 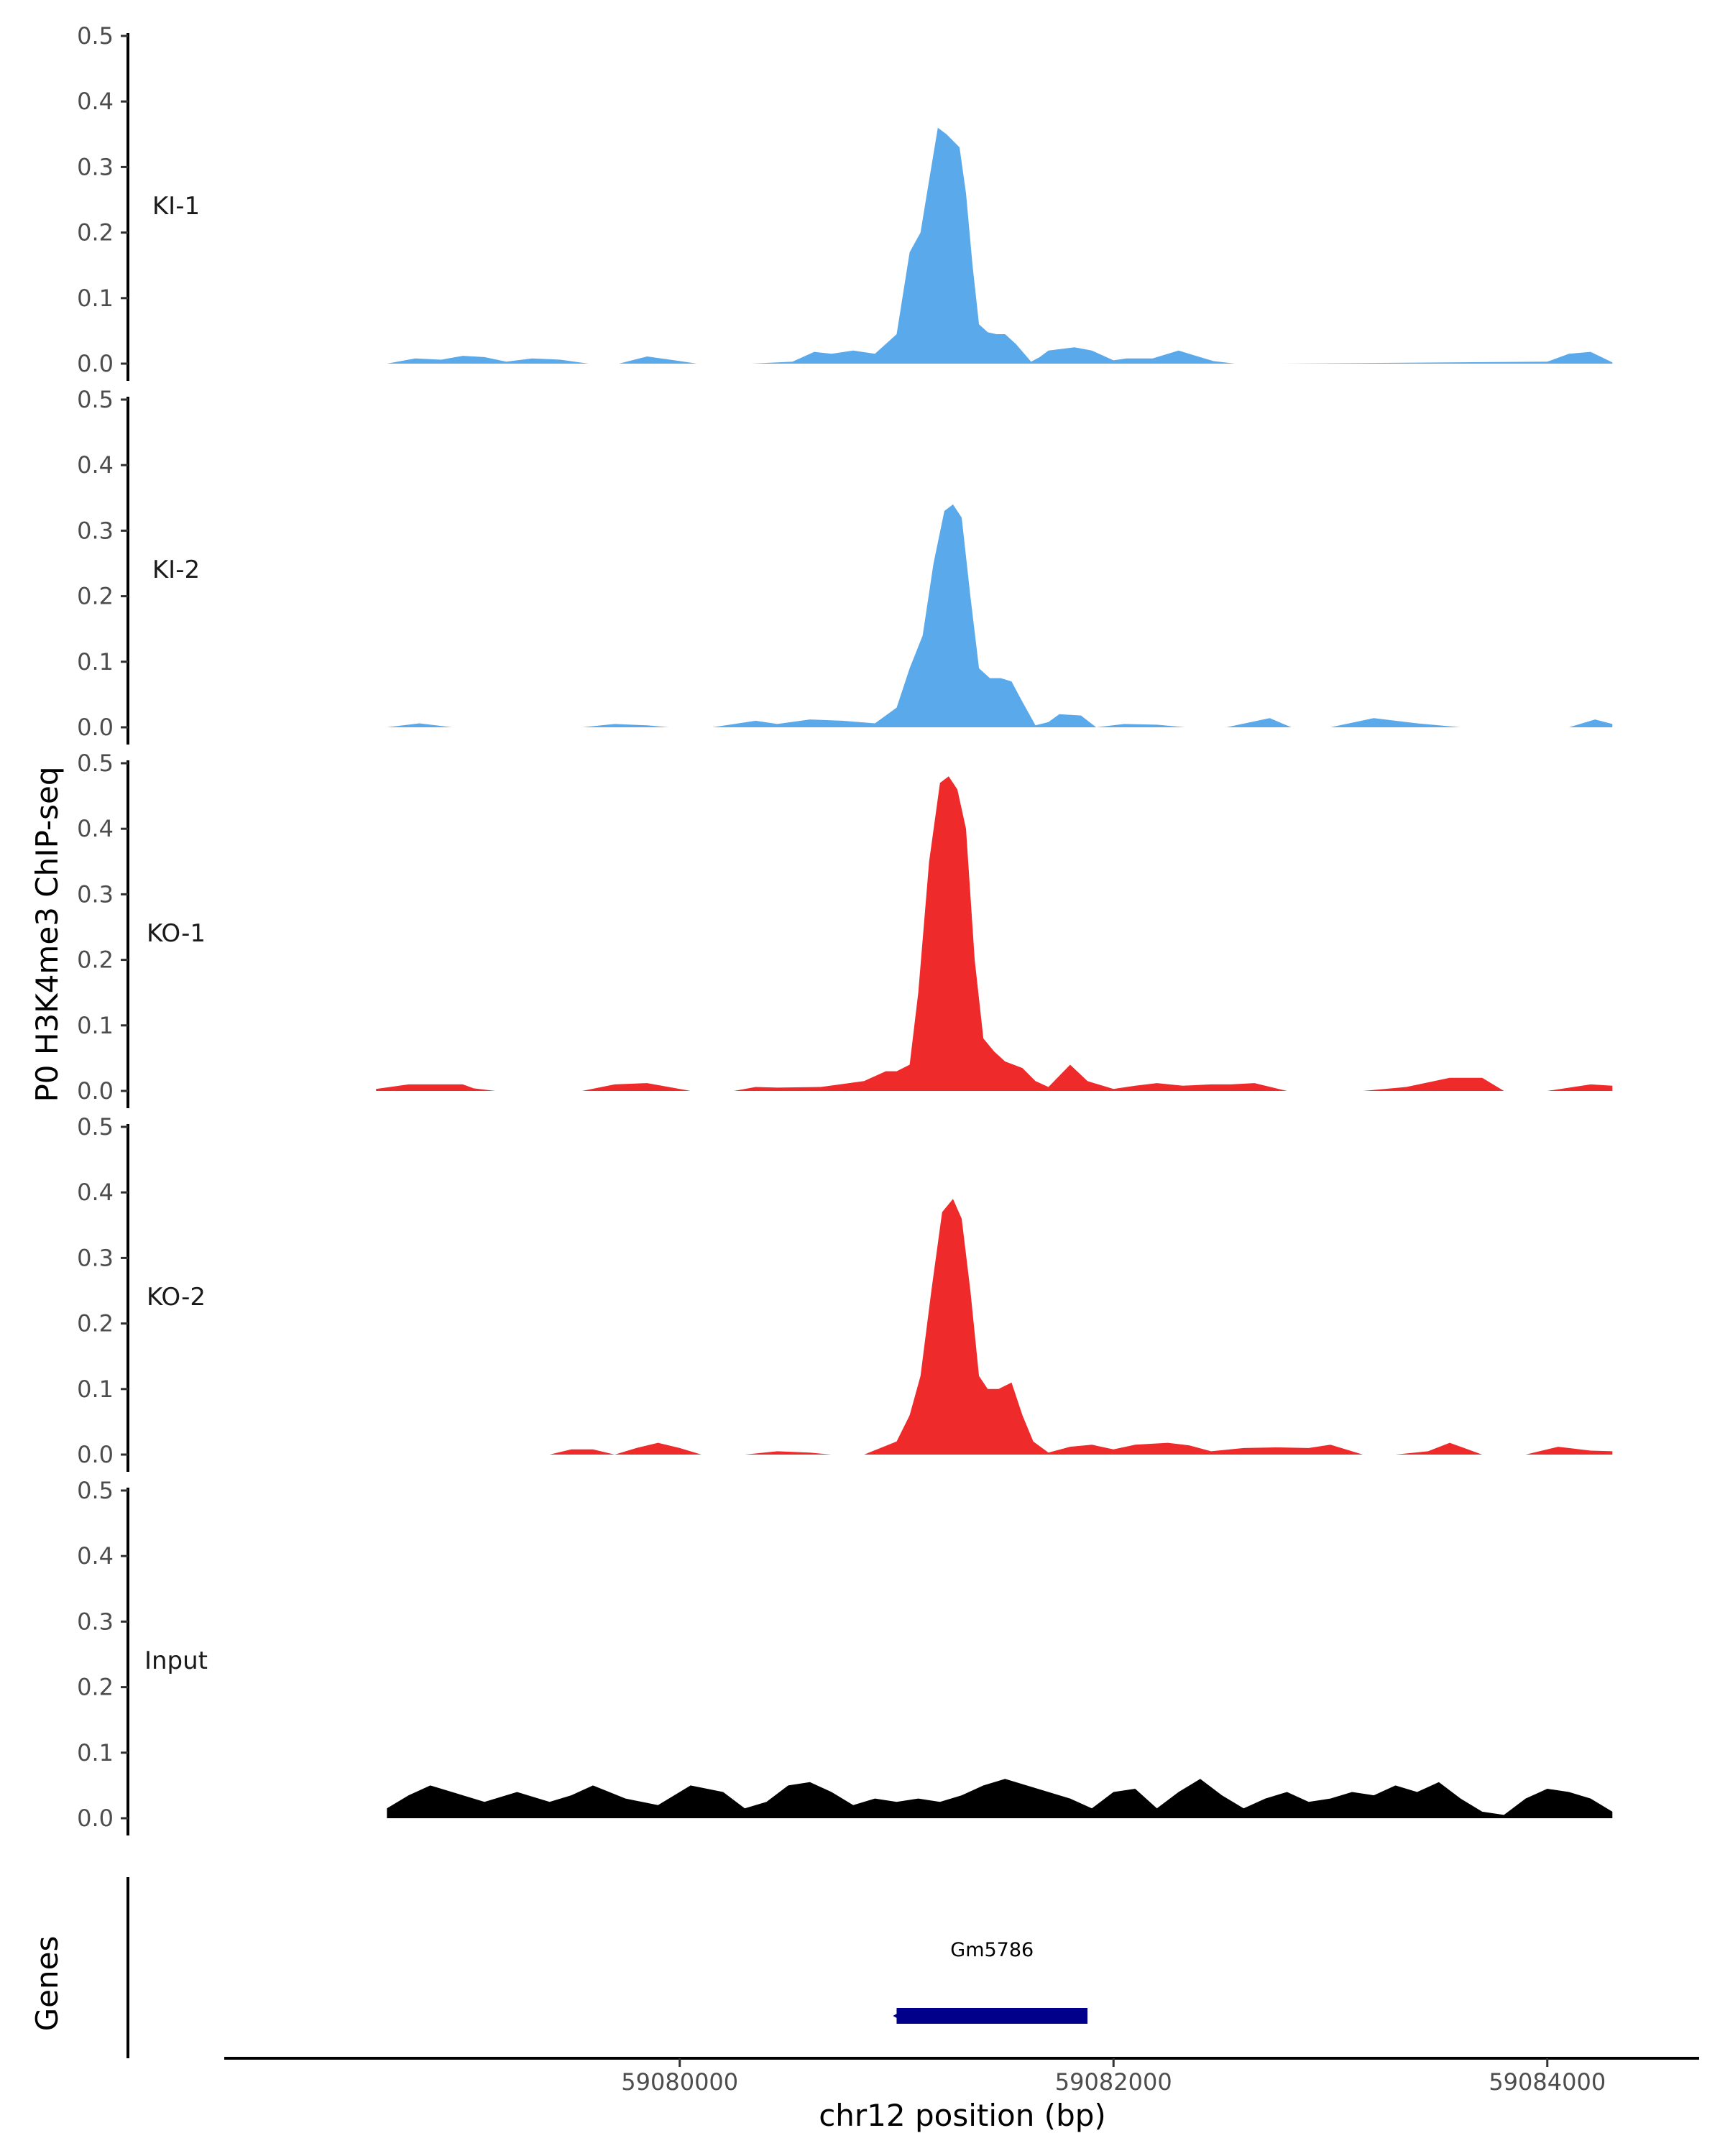 I want to click on x-tick-label: 59082000, so click(x=1113, y=2082).